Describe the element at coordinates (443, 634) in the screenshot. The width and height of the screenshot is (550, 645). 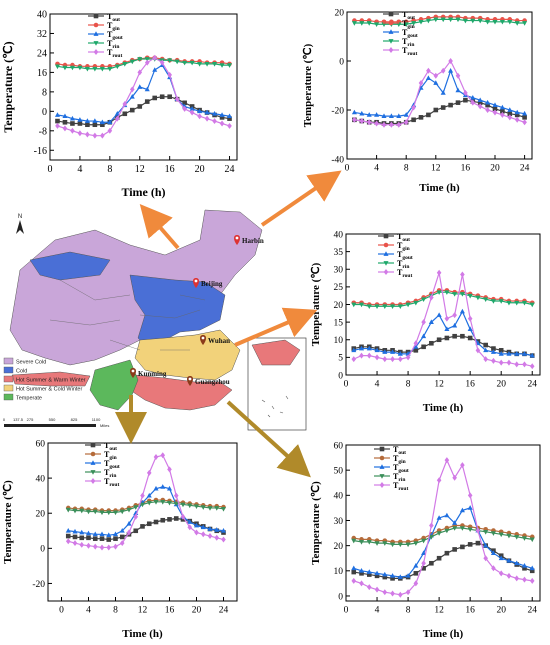
I see `x-axis-title: Time (h)` at that location.